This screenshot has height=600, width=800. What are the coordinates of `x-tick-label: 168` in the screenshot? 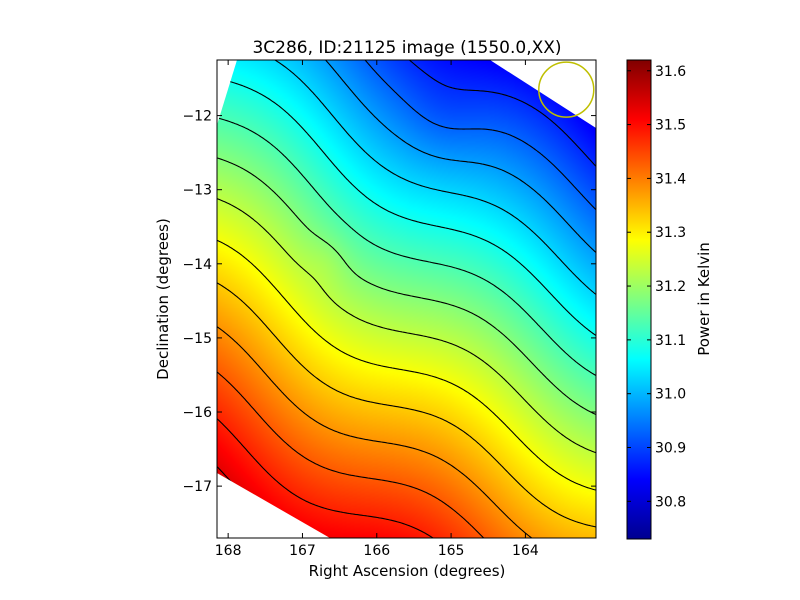 It's located at (228, 551).